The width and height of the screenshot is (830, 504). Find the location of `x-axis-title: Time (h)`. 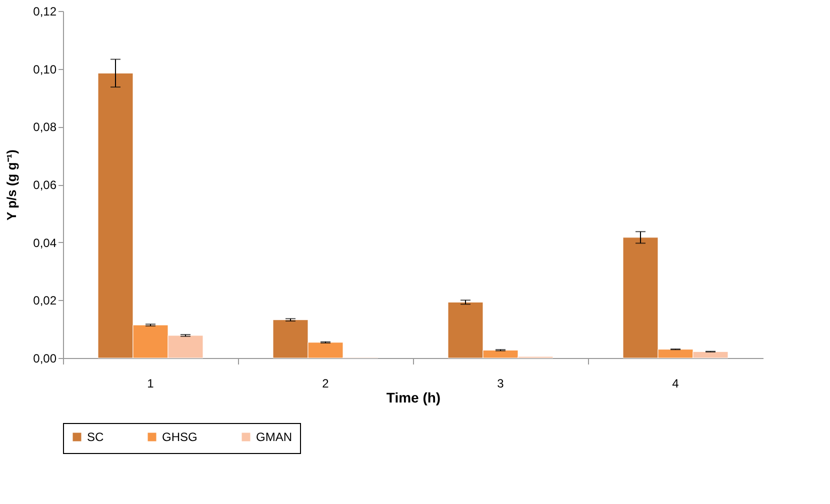

x-axis-title: Time (h) is located at coordinates (413, 398).